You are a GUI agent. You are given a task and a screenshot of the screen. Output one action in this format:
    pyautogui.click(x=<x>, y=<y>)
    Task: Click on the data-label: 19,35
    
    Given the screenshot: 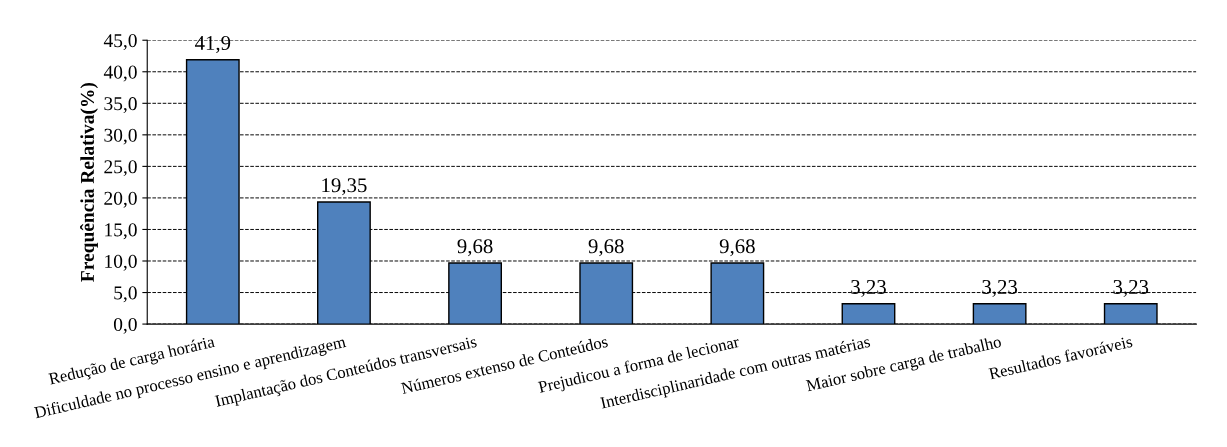 What is the action you would take?
    pyautogui.click(x=344, y=187)
    